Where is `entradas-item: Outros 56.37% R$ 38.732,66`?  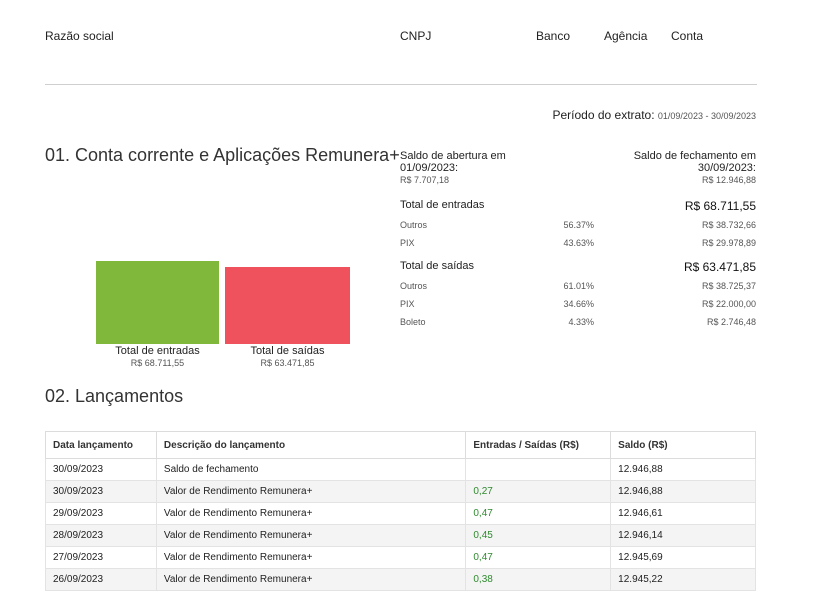
entradas-item: Outros 56.37% R$ 38.732,66 is located at coordinates (578, 227).